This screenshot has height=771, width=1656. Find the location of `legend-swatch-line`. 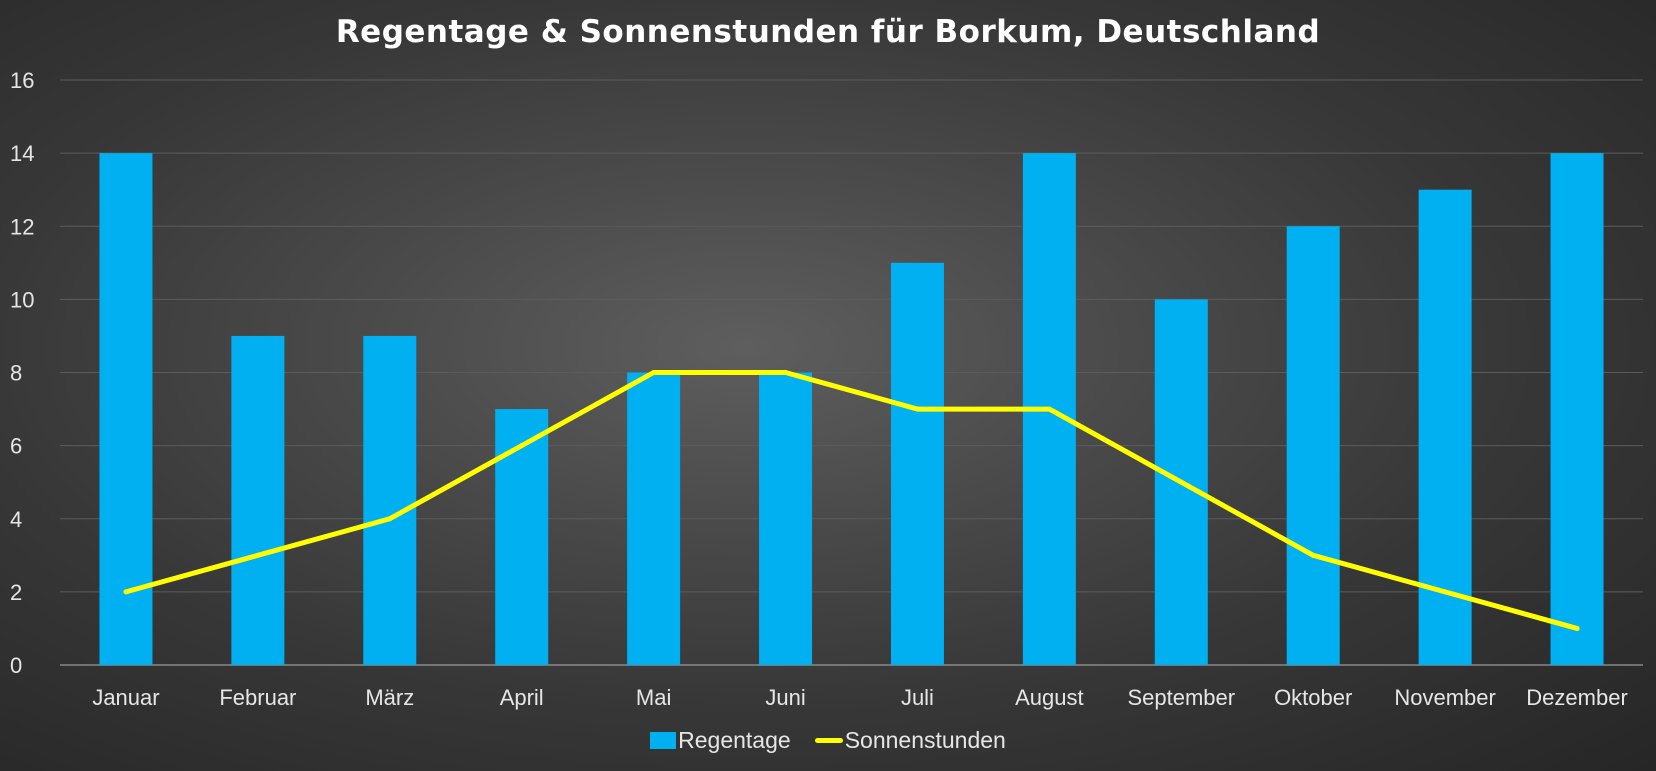

legend-swatch-line is located at coordinates (828, 740).